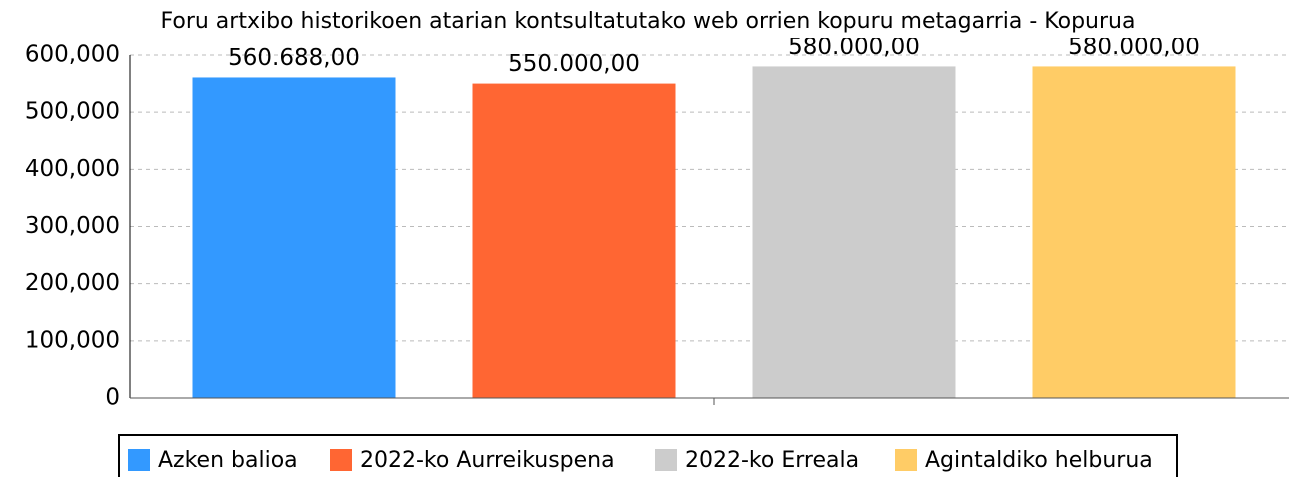 The height and width of the screenshot is (477, 1289). I want to click on data-label: 550.000,00, so click(574, 64).